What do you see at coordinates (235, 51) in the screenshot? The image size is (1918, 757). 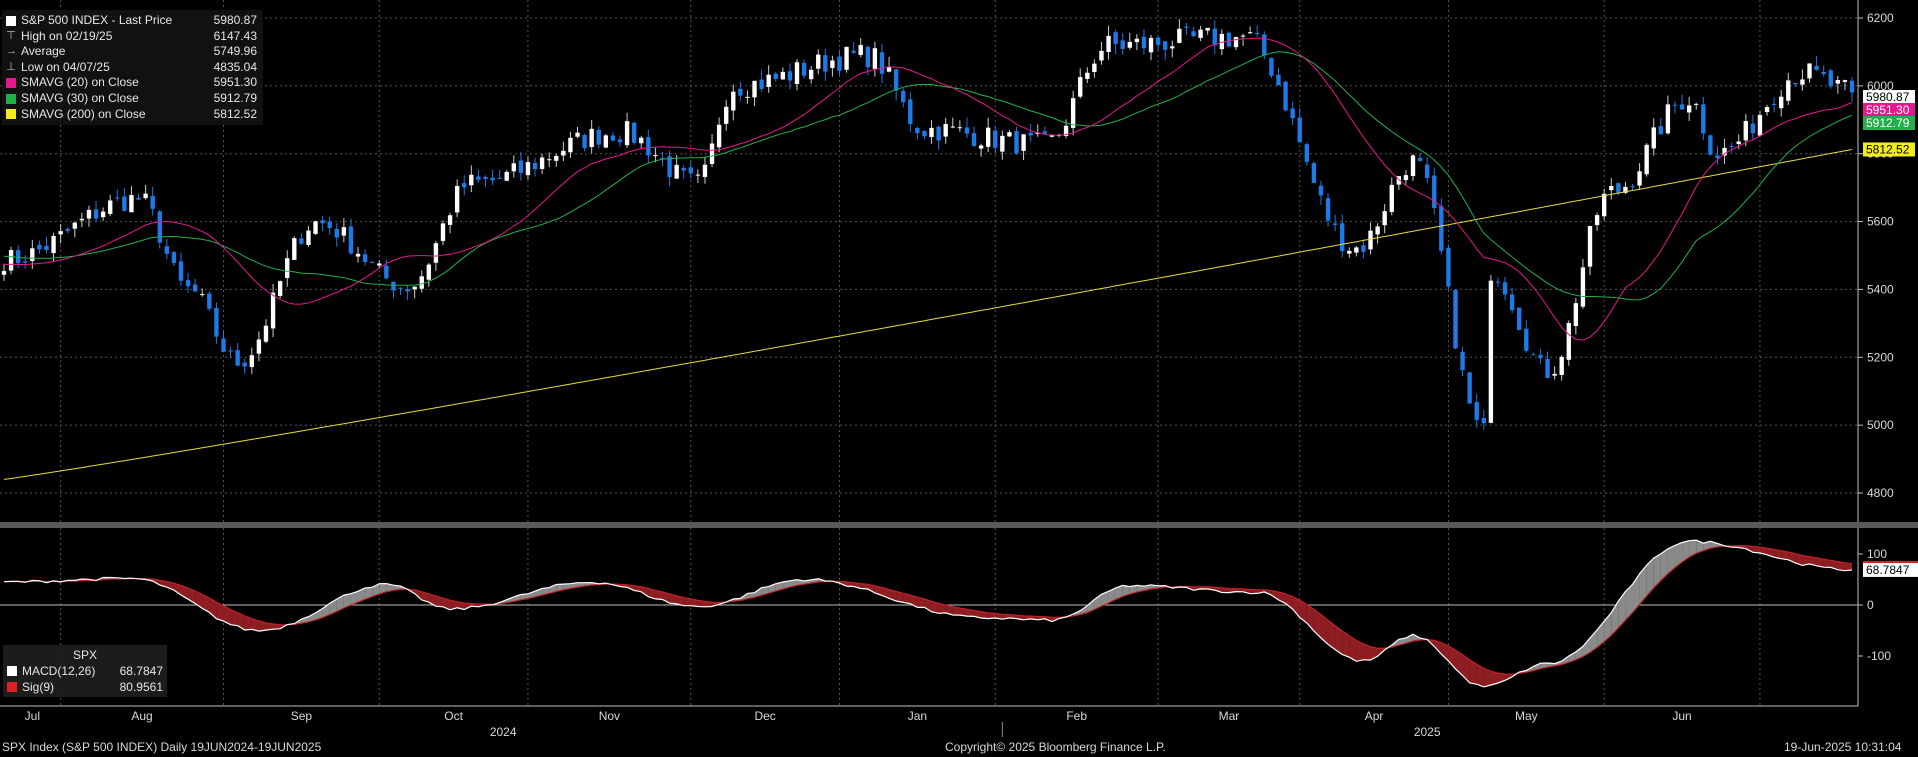 I see `legend-value: 5749.96` at bounding box center [235, 51].